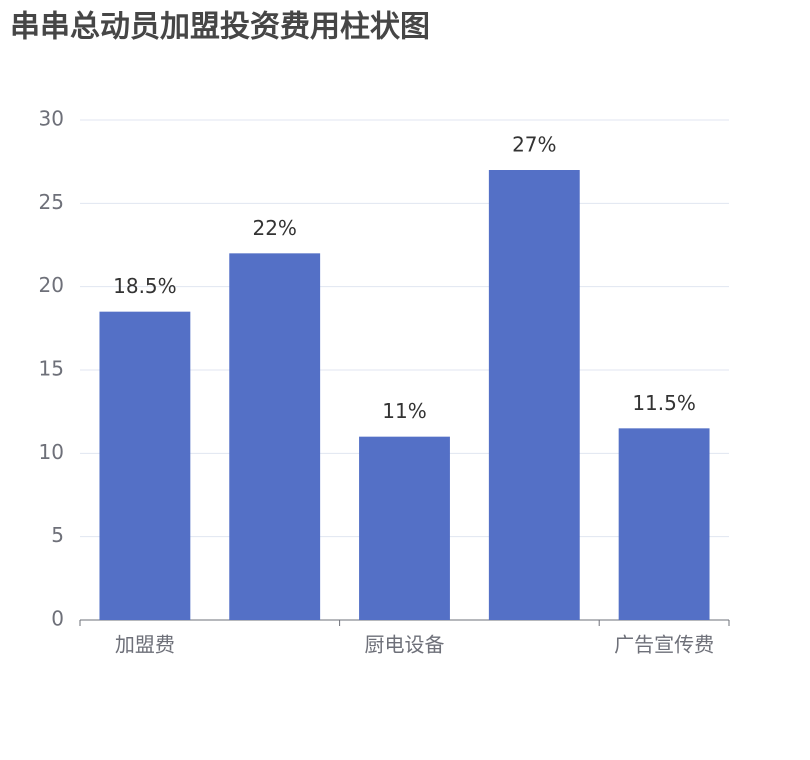 The height and width of the screenshot is (760, 810). Describe the element at coordinates (51, 202) in the screenshot. I see `y-tick-label: 25` at that location.